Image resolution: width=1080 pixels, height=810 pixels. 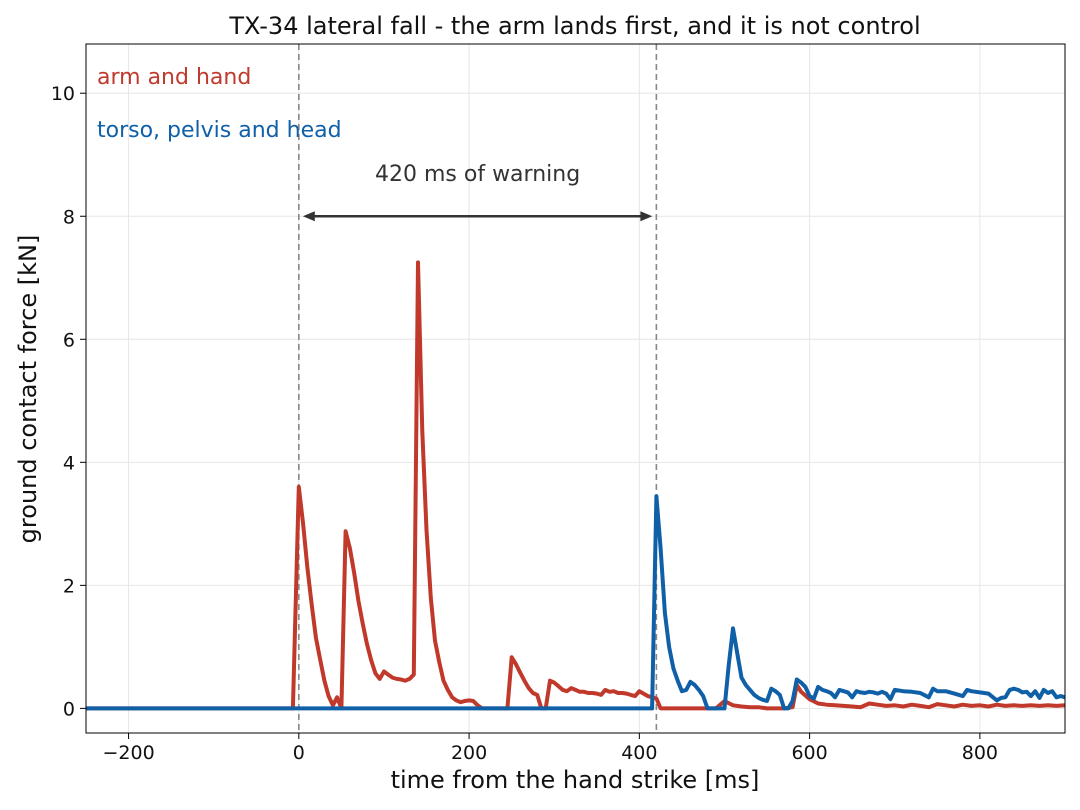 I want to click on y-tick-label: 0, so click(x=69, y=709).